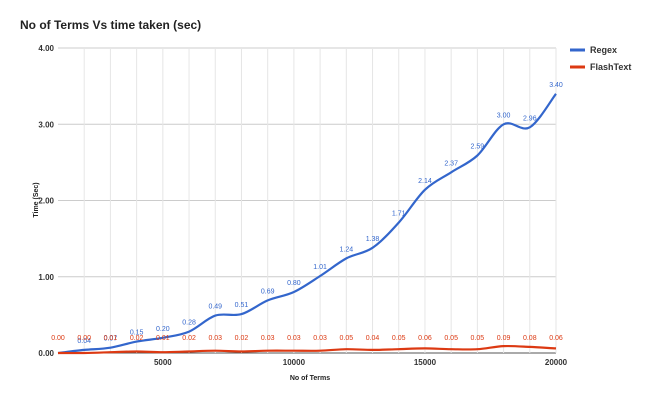 This screenshot has height=402, width=650. Describe the element at coordinates (84, 341) in the screenshot. I see `data-label-regex: 0.04` at that location.